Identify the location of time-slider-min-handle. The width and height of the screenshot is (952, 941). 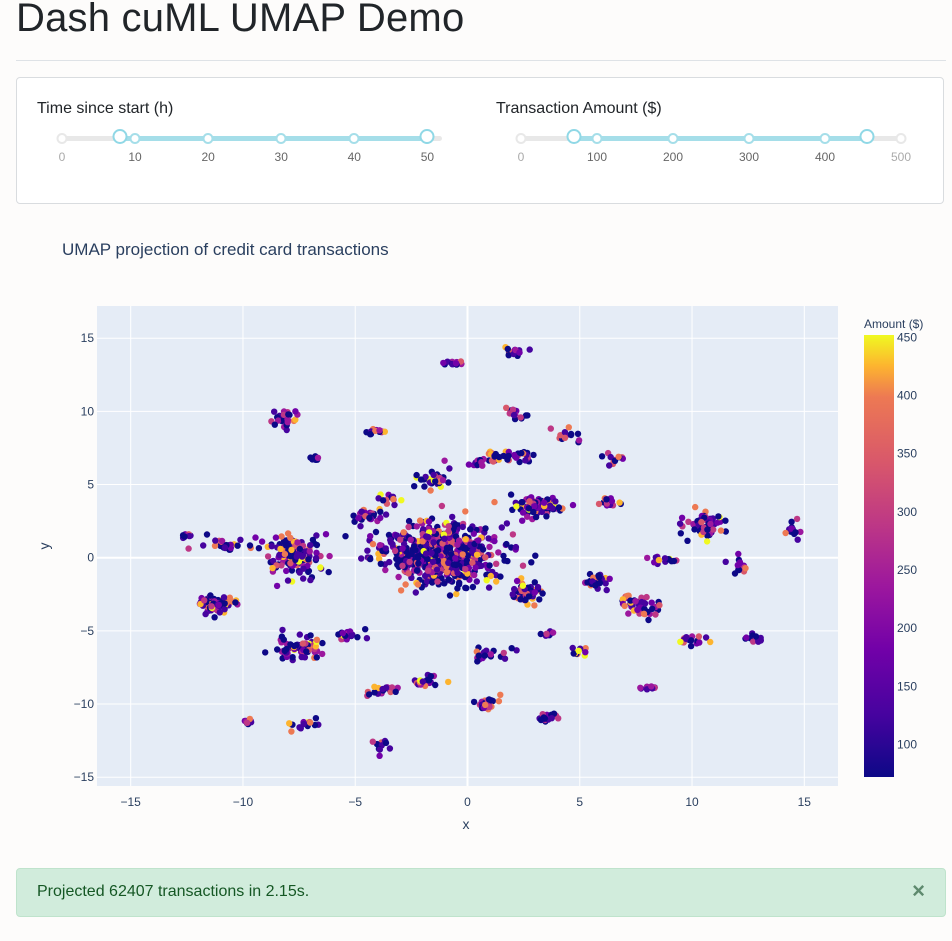
(120, 136).